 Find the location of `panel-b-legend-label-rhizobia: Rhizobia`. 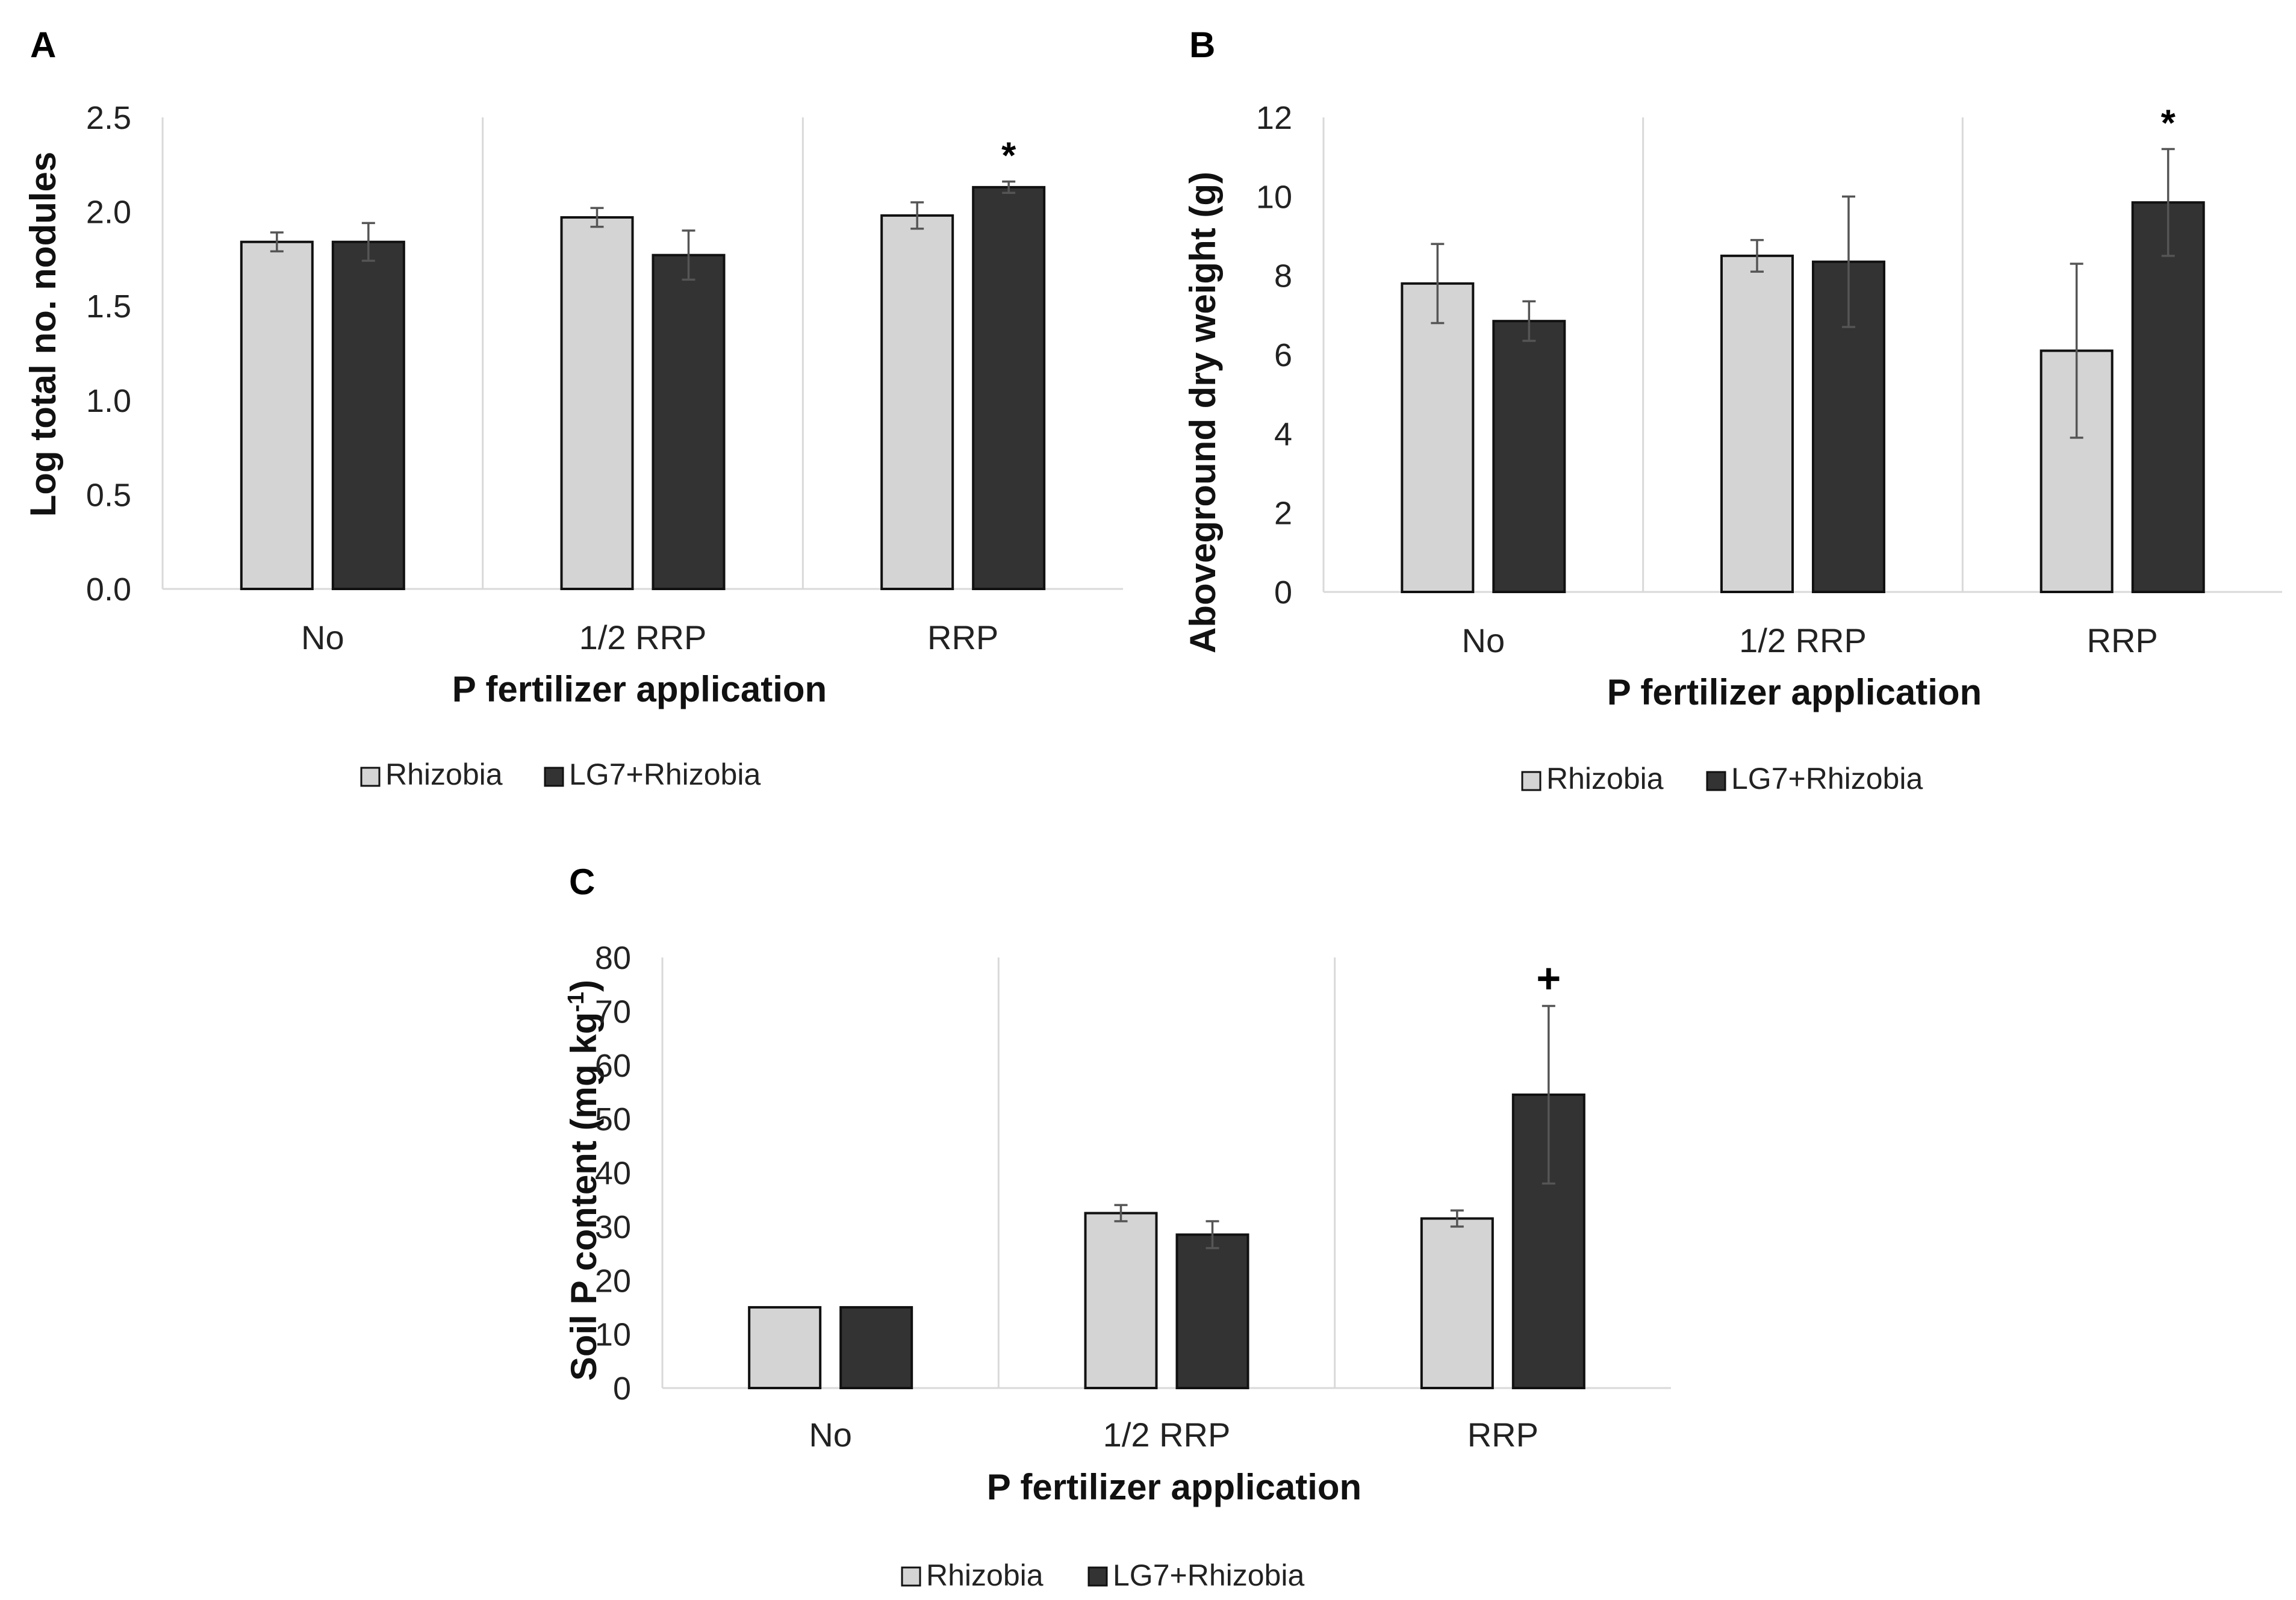

panel-b-legend-label-rhizobia: Rhizobia is located at coordinates (1605, 778).